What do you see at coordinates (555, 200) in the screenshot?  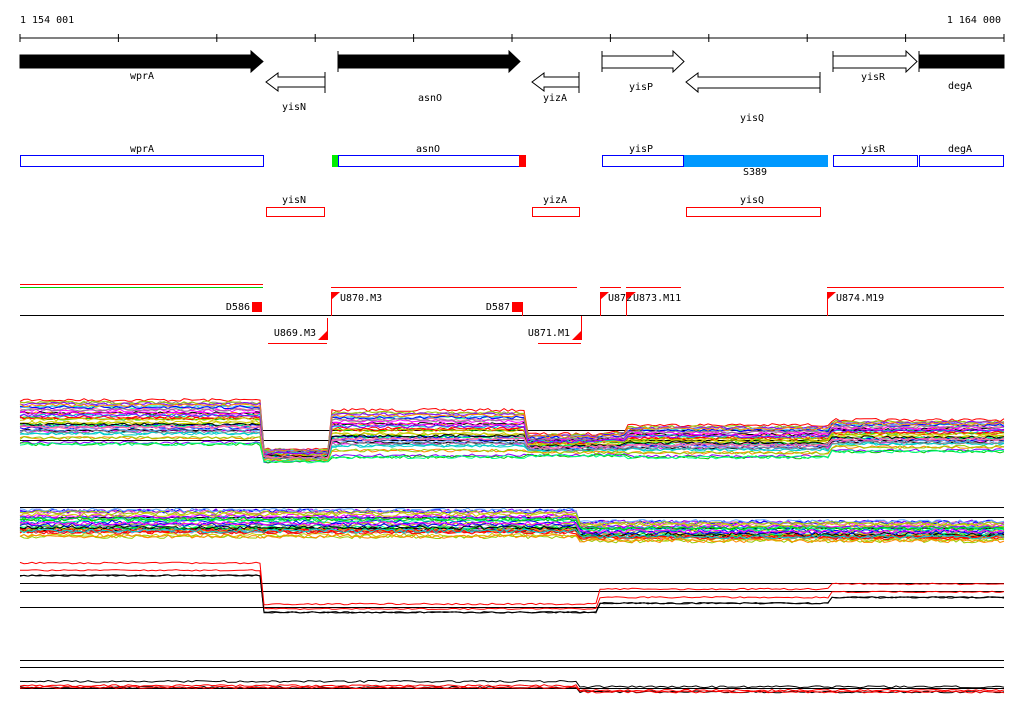 I see `feature-label: yizA` at bounding box center [555, 200].